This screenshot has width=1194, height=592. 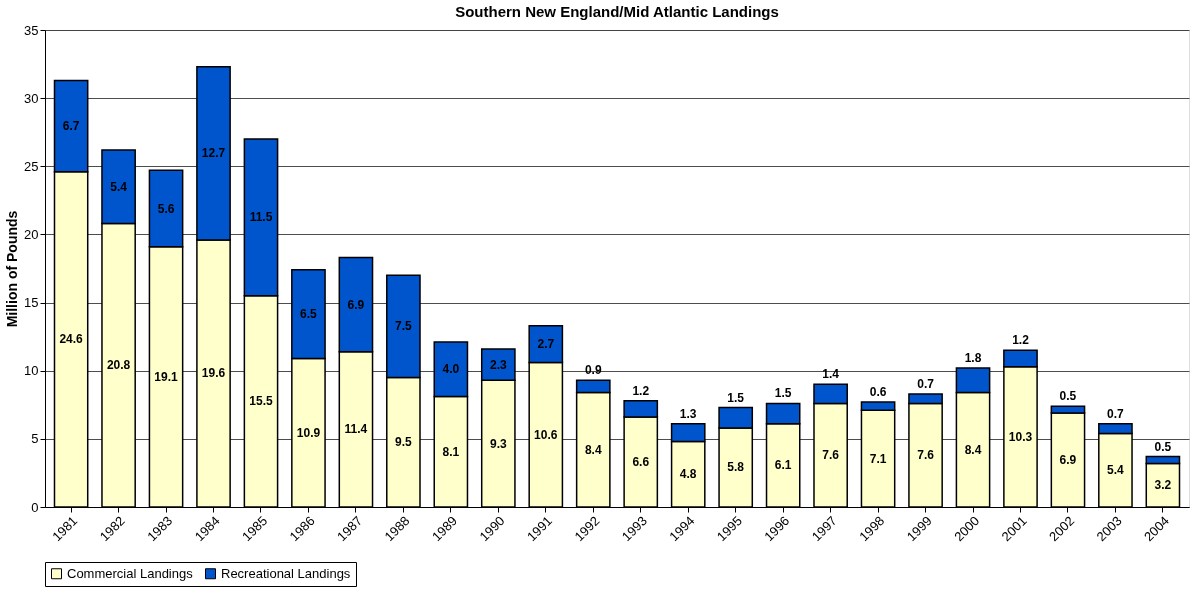 What do you see at coordinates (498, 443) in the screenshot?
I see `data-label: 9.3` at bounding box center [498, 443].